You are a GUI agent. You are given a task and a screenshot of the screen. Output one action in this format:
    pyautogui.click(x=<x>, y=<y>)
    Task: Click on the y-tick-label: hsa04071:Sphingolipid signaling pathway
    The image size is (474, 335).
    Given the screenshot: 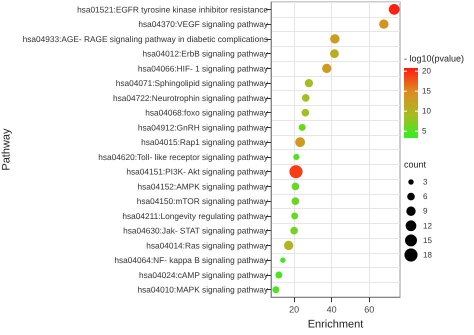 What is the action you would take?
    pyautogui.click(x=192, y=83)
    